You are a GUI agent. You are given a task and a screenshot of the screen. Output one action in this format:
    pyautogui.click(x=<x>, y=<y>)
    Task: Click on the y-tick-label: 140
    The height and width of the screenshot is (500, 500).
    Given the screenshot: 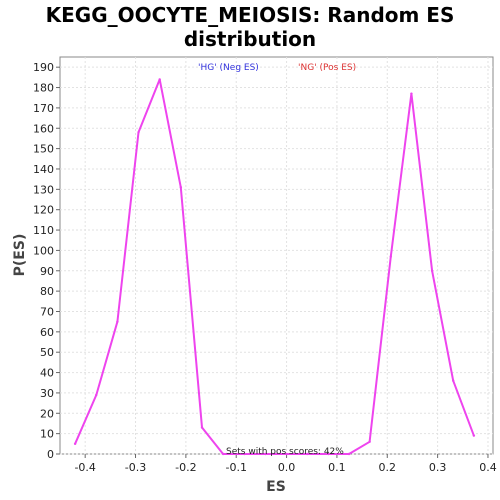 What is the action you would take?
    pyautogui.click(x=43, y=169)
    